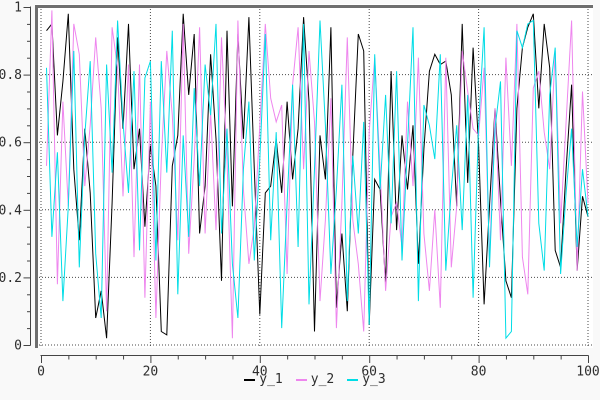 This screenshot has height=400, width=600. I want to click on legend-item-y2: y_2, so click(315, 379).